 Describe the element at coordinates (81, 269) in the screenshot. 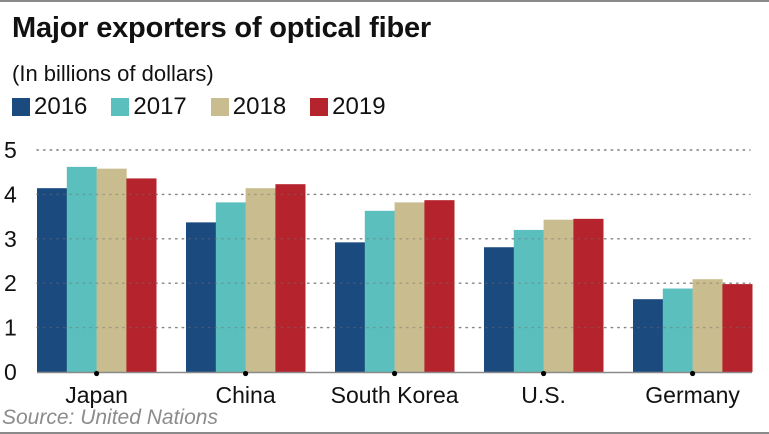

I see `bar-japan-2017` at that location.